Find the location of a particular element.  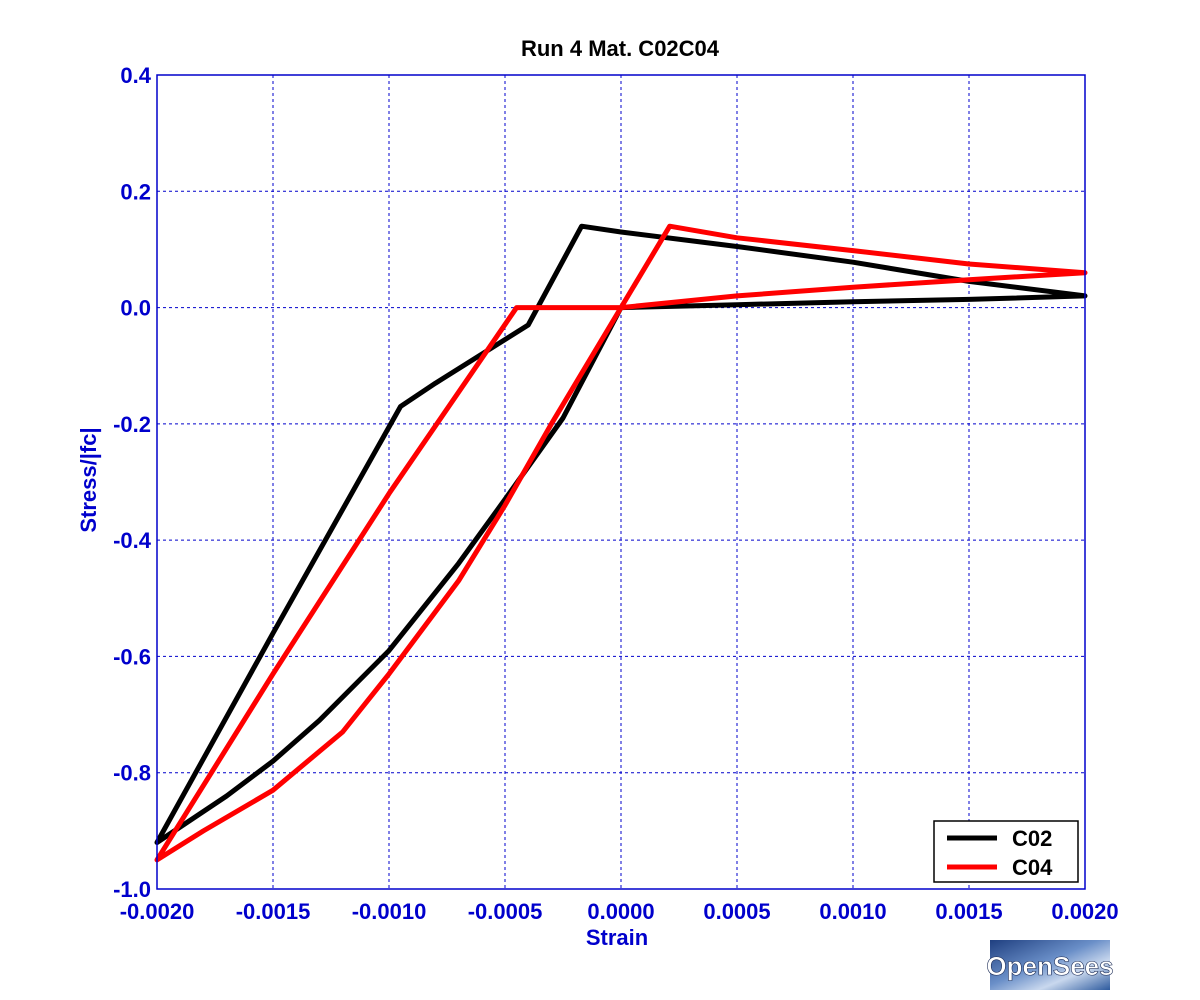

logo-text: OpenSees is located at coordinates (1049, 966).